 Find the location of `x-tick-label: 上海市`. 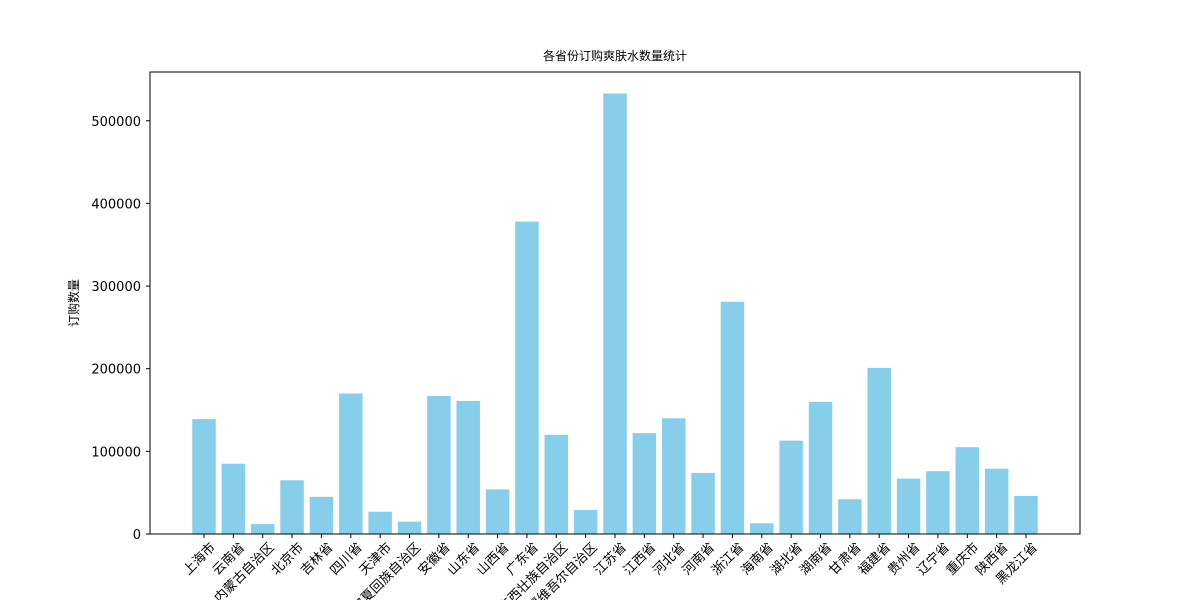

x-tick-label: 上海市 is located at coordinates (199, 559).